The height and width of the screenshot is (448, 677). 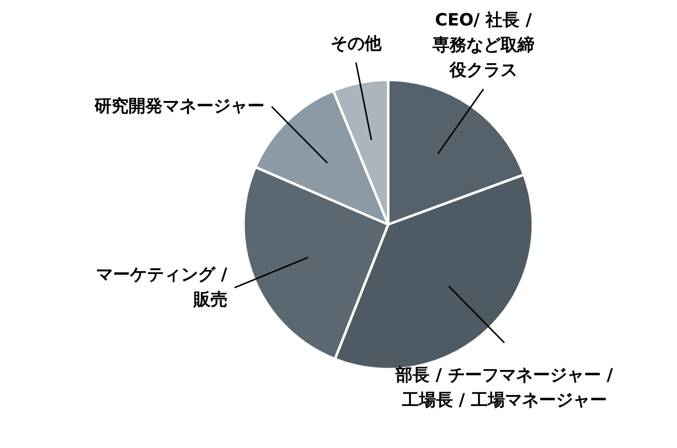 I want to click on slice-label: 研究開発マネージャー, so click(x=178, y=106).